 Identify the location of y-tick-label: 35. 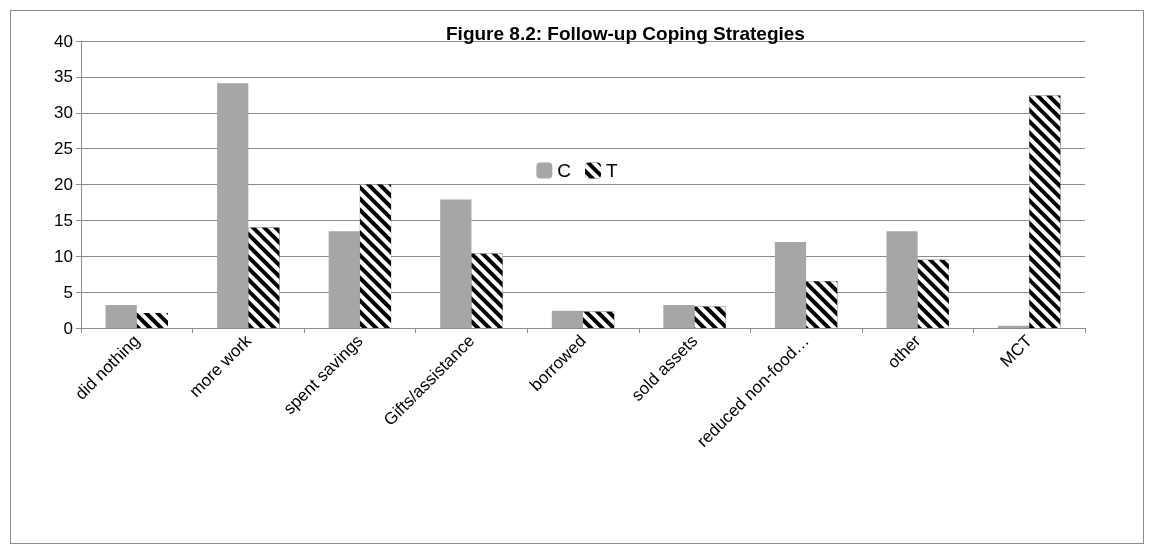
(63, 77).